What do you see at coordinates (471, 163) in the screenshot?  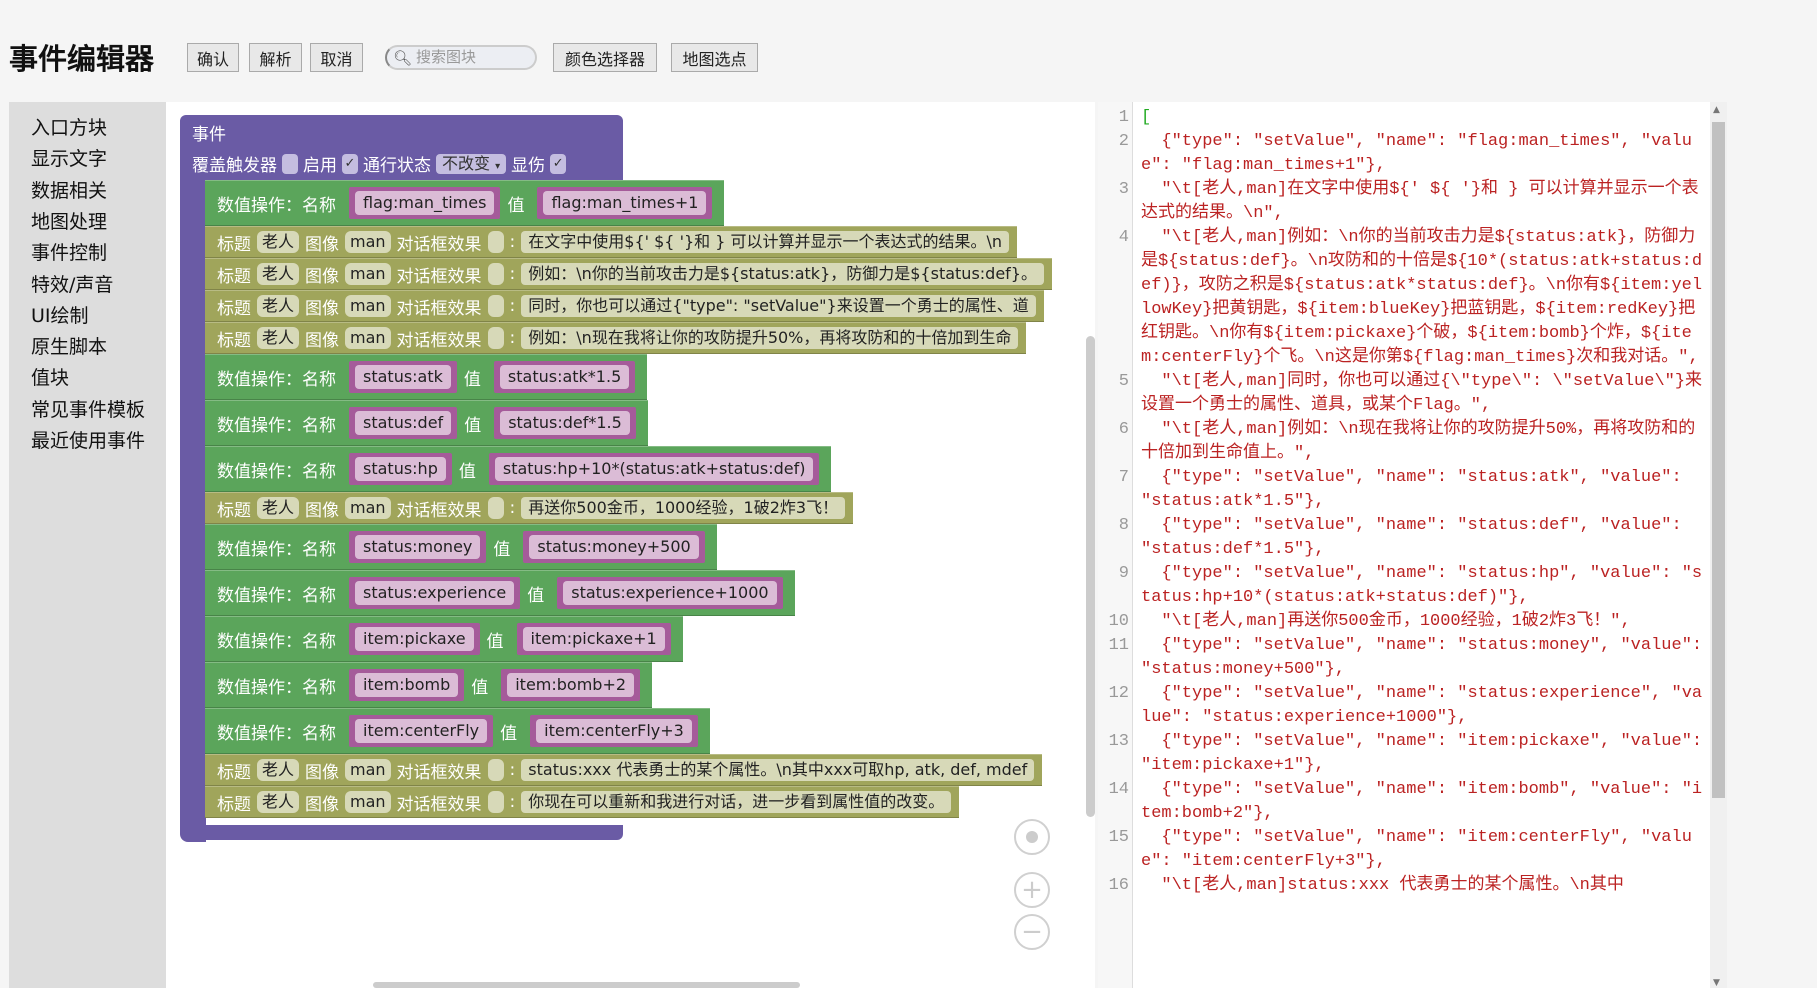 I see `pass-state-dropdown: 不改变 ▾` at bounding box center [471, 163].